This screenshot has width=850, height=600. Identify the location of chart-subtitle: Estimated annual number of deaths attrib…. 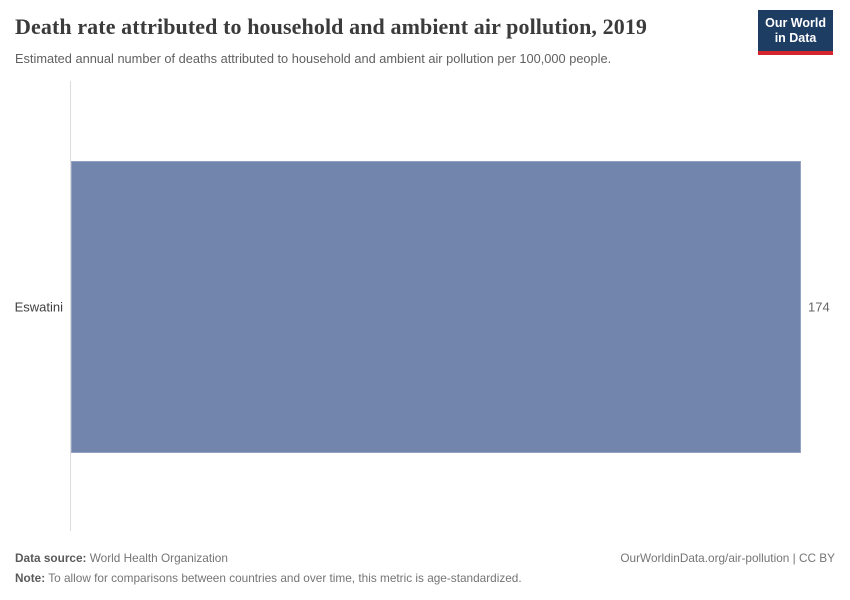
(313, 58).